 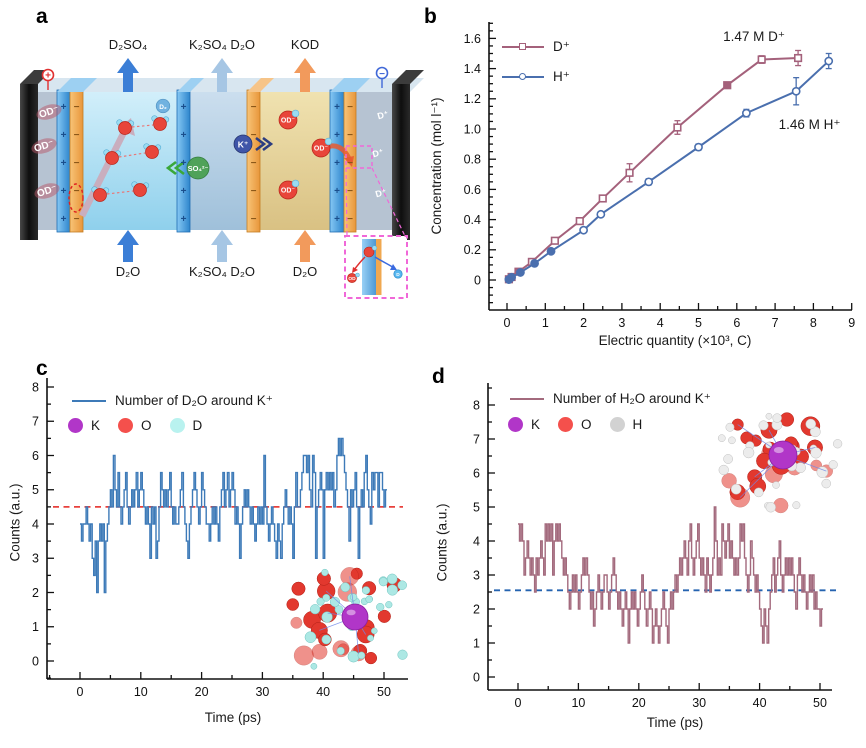 What do you see at coordinates (29, 162) in the screenshot?
I see `left-electrode` at bounding box center [29, 162].